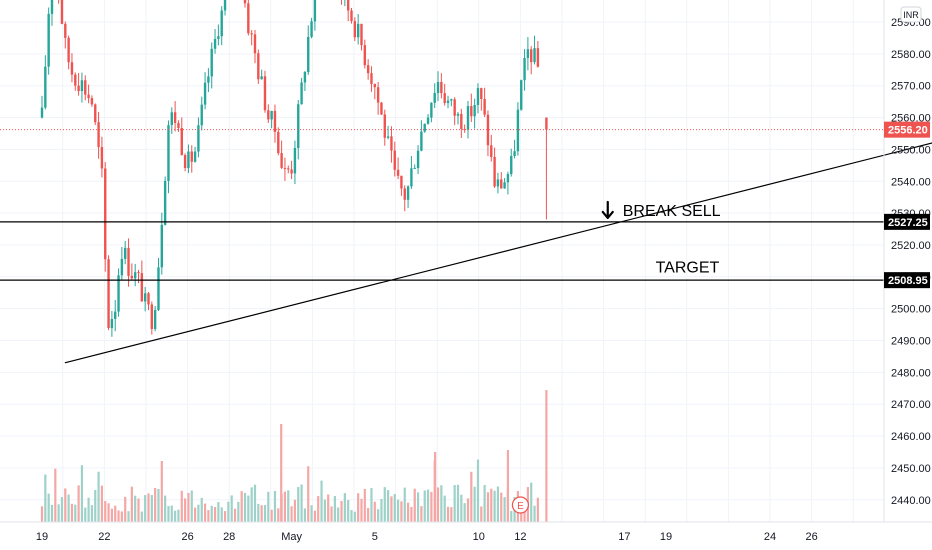 Image resolution: width=932 pixels, height=550 pixels. Describe the element at coordinates (427, 537) in the screenshot. I see `time-axis: 19 22 26 28 May 5 10 12 17 19 24 26` at that location.